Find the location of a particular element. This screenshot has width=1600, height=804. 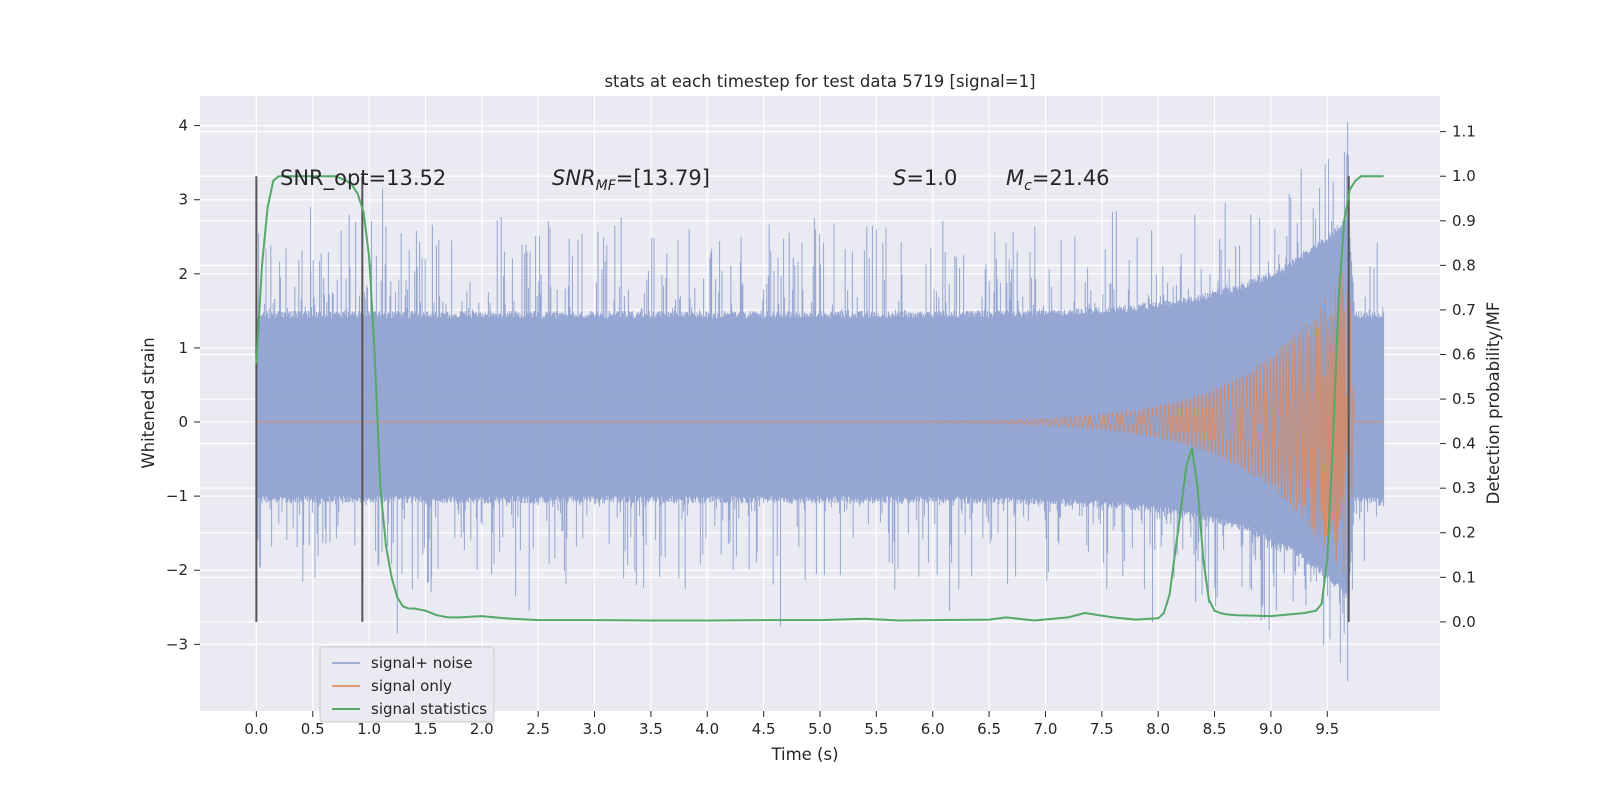

x-tick-label: 9.0 is located at coordinates (1271, 729).